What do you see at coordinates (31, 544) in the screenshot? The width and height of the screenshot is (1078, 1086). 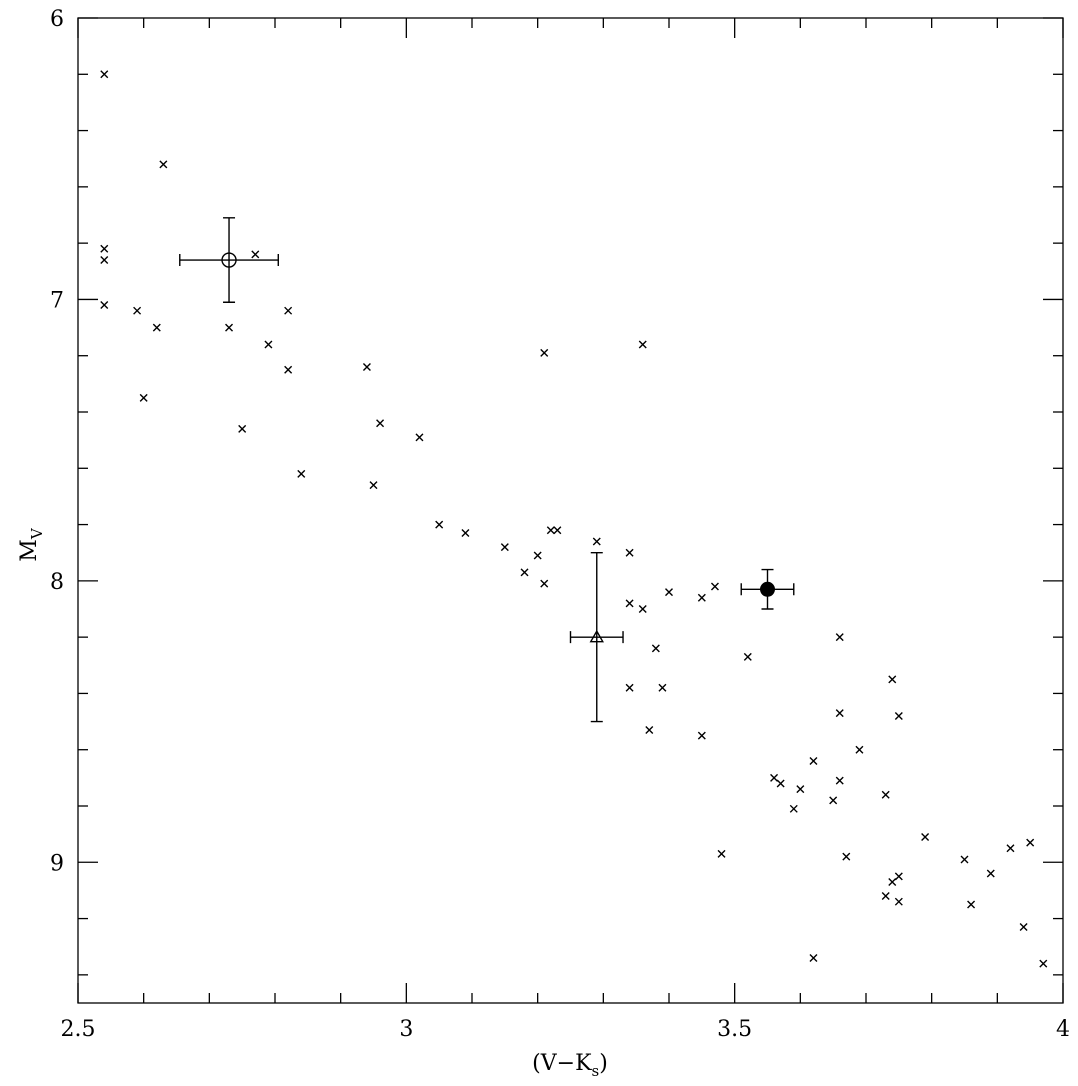 I see `y-axis-label: MV` at bounding box center [31, 544].